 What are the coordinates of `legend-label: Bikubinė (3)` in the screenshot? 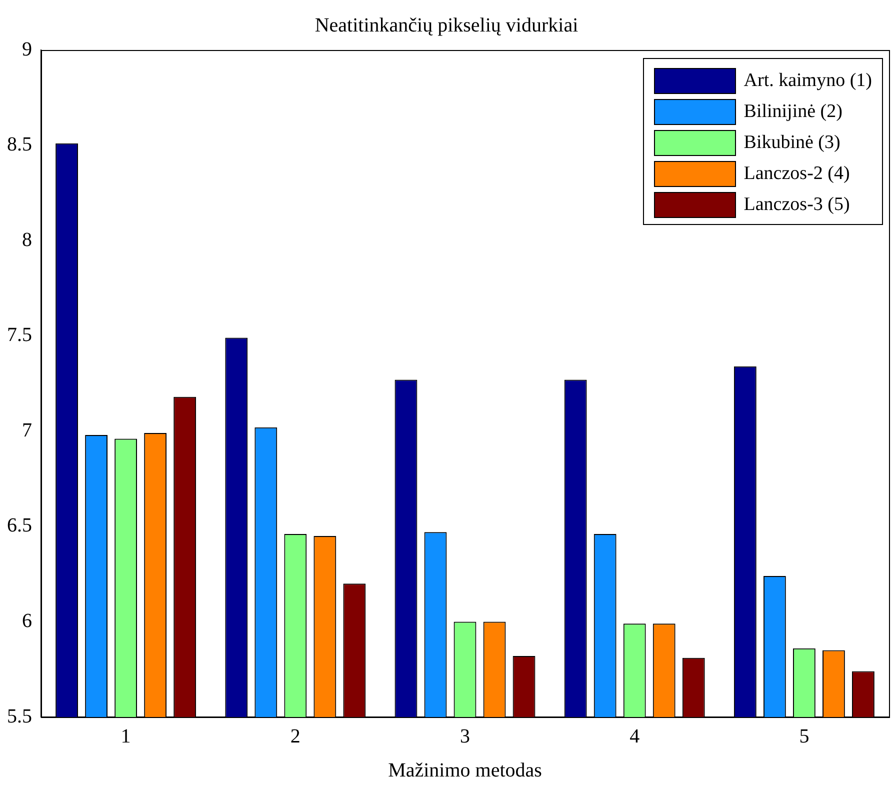 It's located at (792, 143).